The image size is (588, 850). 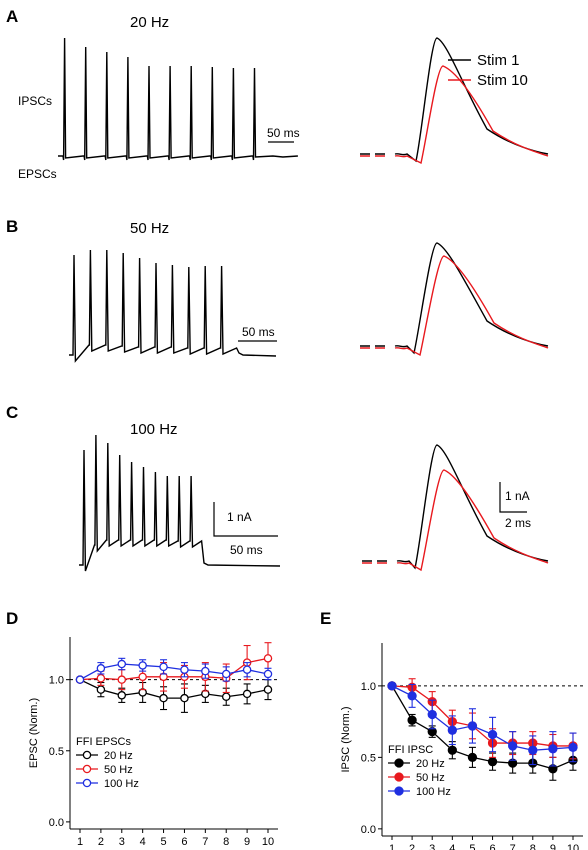 I want to click on trace-train-50hz, so click(x=173, y=306).